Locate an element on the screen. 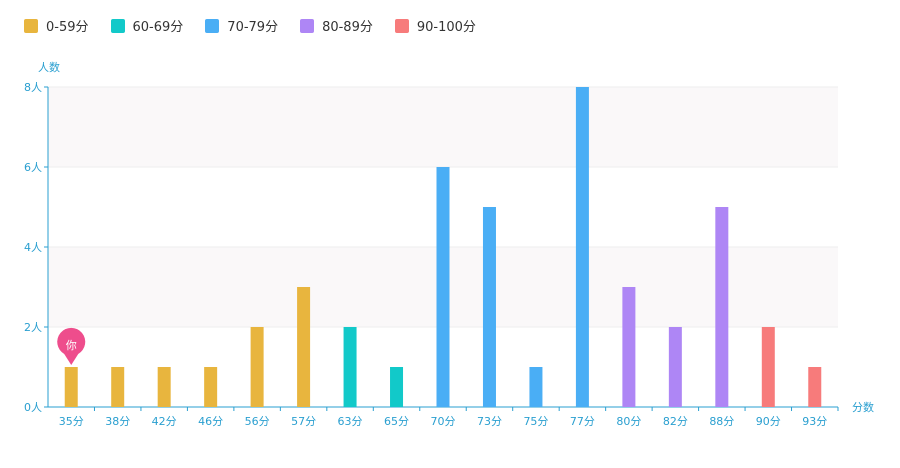  legend-label: 80-89分 is located at coordinates (347, 27).